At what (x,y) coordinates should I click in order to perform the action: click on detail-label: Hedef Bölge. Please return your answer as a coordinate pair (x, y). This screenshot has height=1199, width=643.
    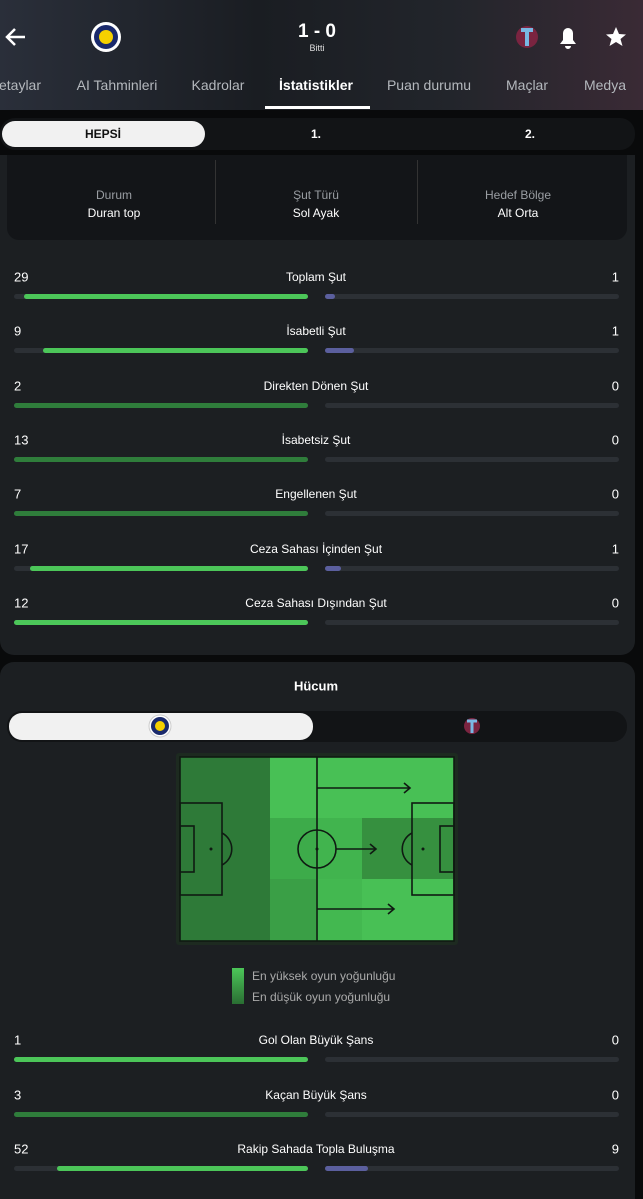
    Looking at the image, I should click on (518, 195).